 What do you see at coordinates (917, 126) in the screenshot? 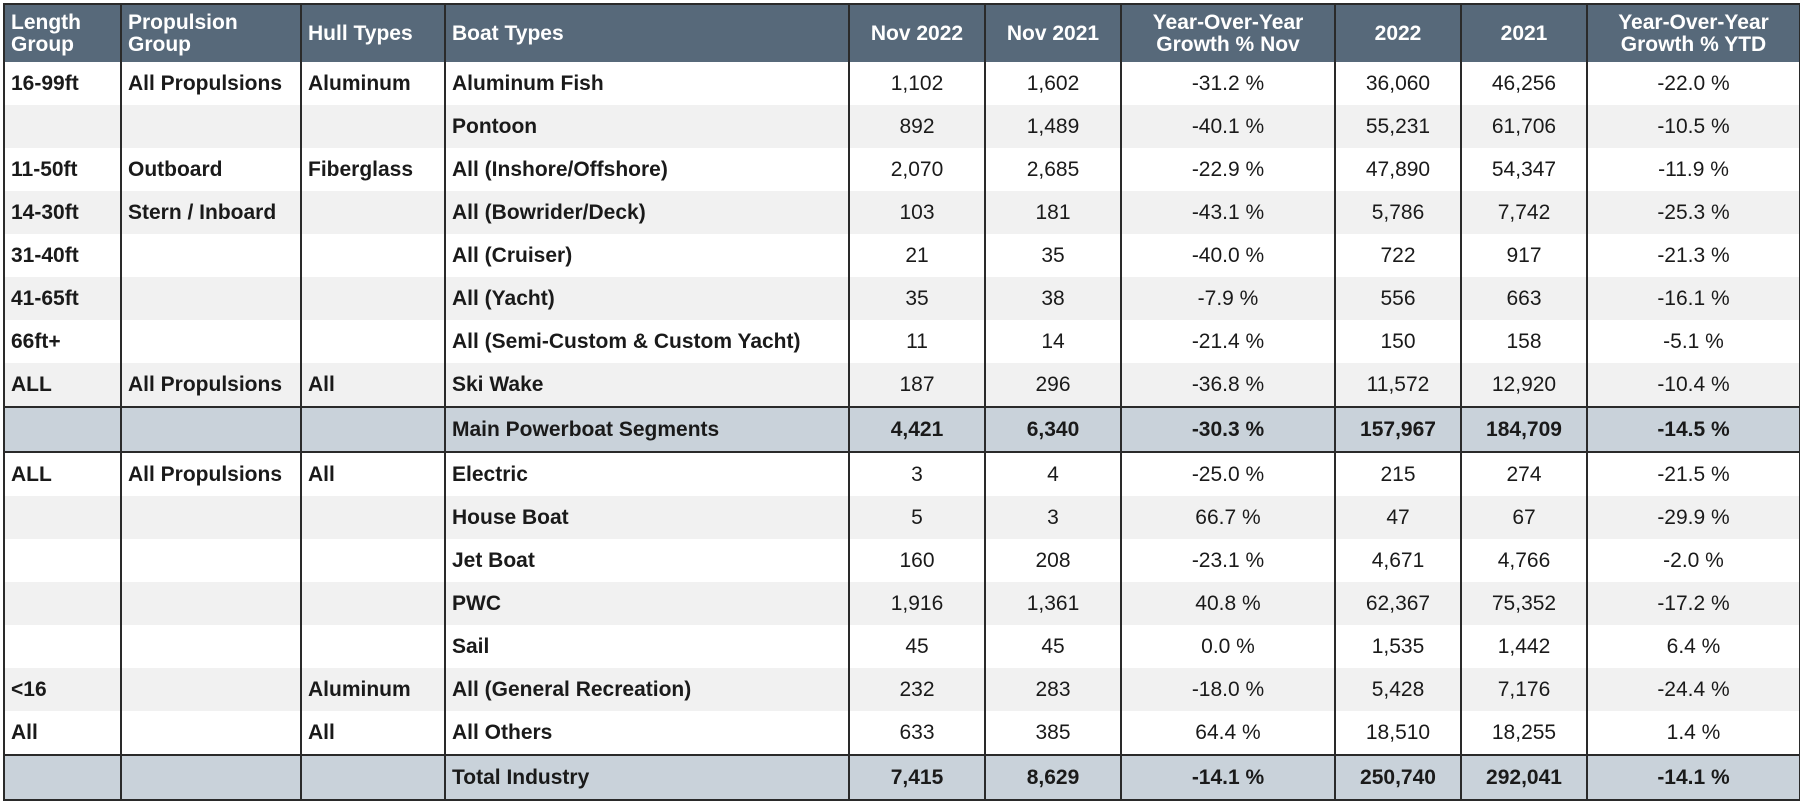
I see `cell-nov-2022: 892` at bounding box center [917, 126].